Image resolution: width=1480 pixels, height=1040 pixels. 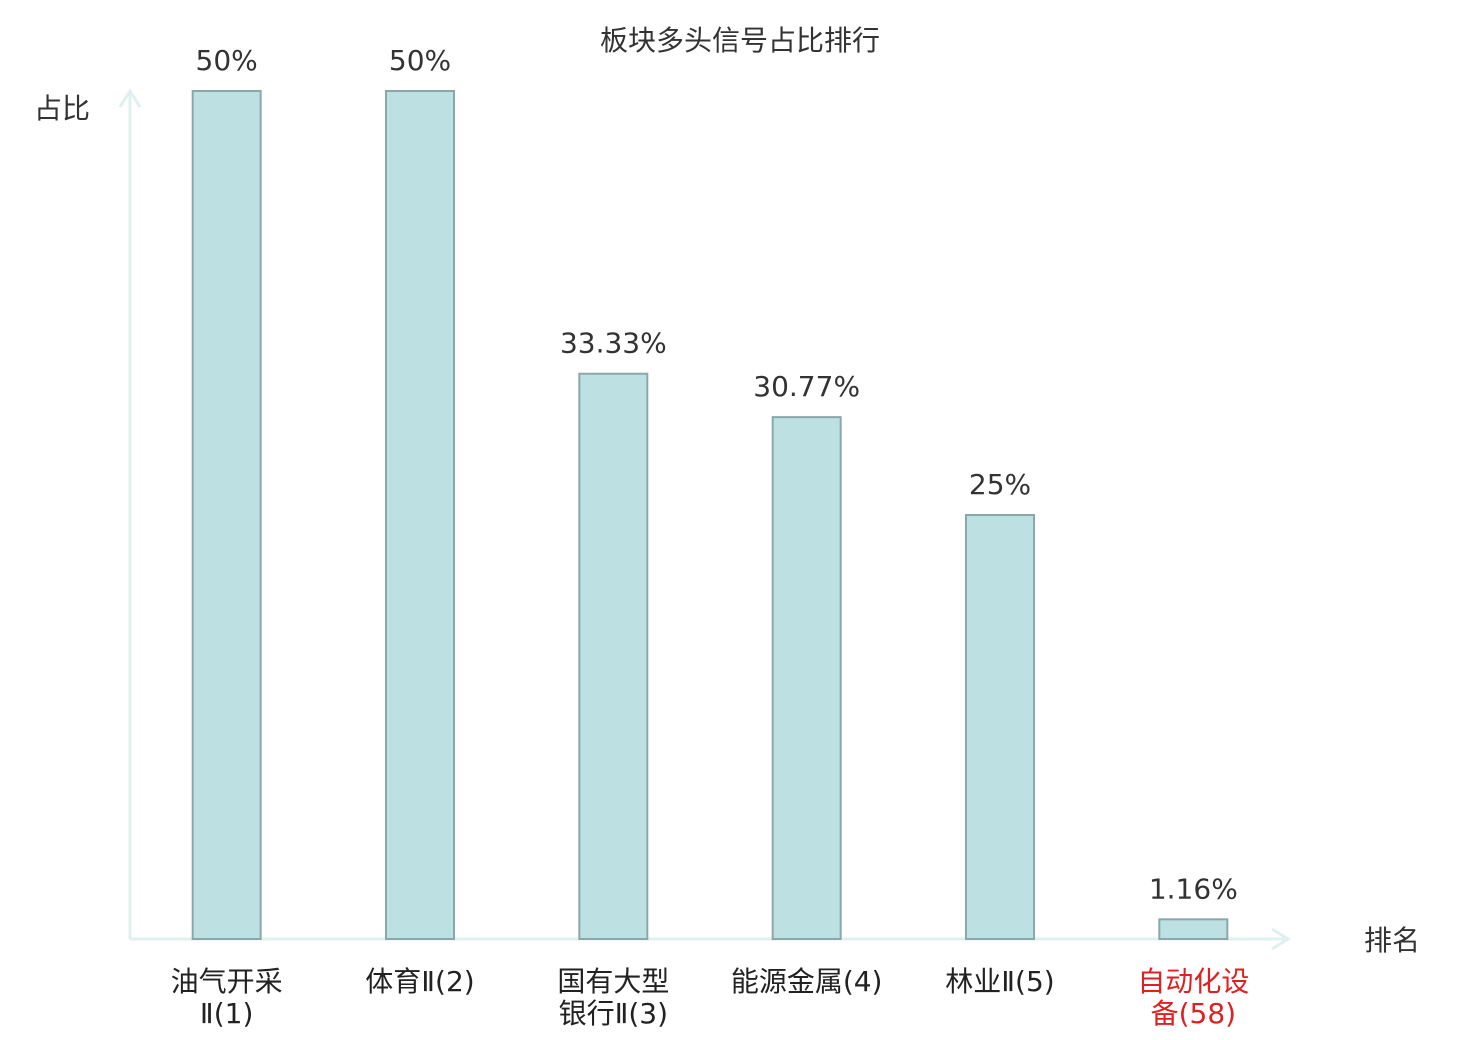 I want to click on value-label: 30.77%, so click(x=806, y=386).